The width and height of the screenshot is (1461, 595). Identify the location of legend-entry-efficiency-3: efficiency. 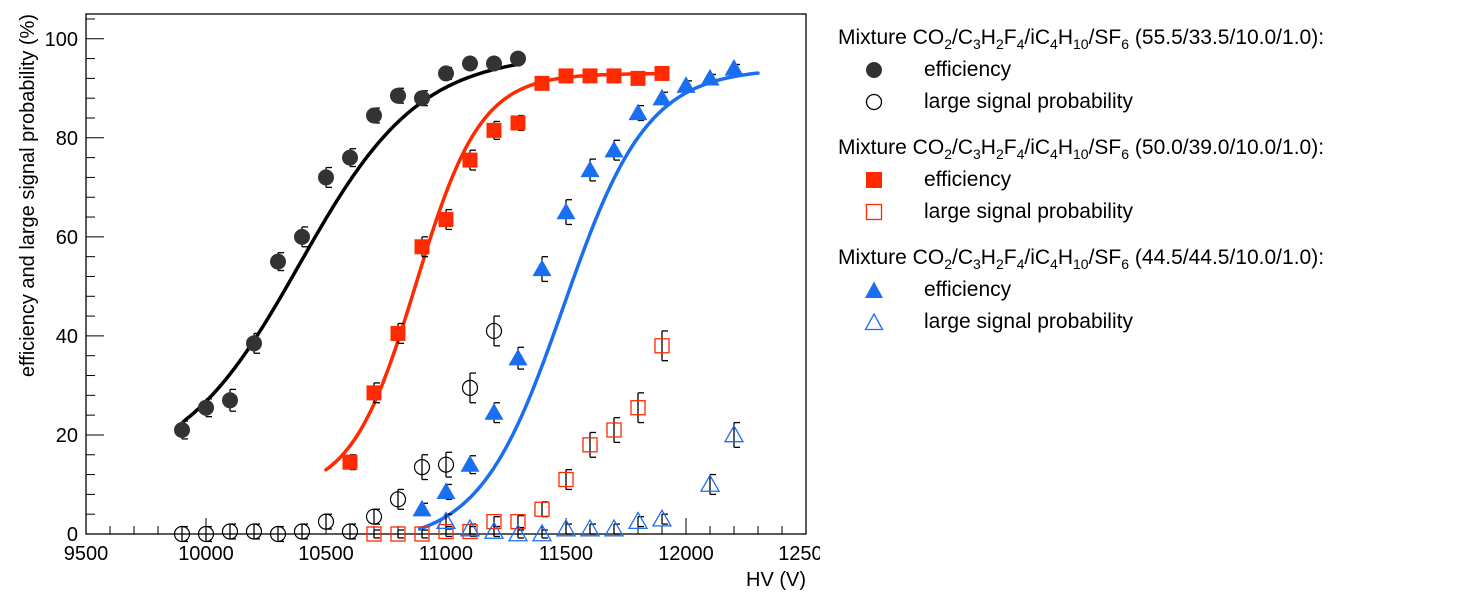
(1145, 290).